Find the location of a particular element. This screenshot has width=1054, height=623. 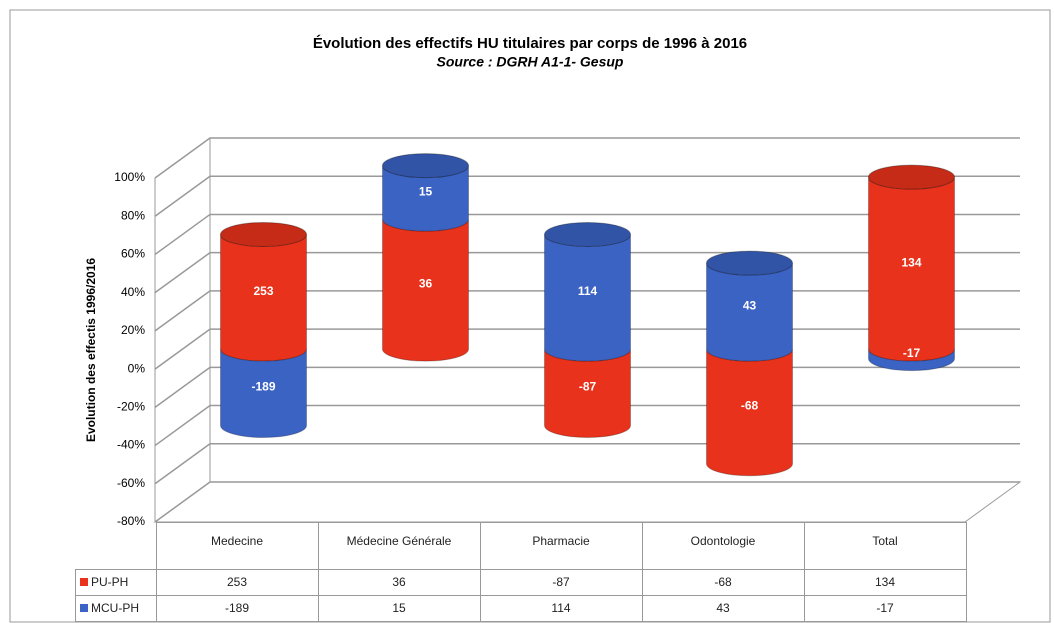

y-tick-label: 60% is located at coordinates (133, 254).